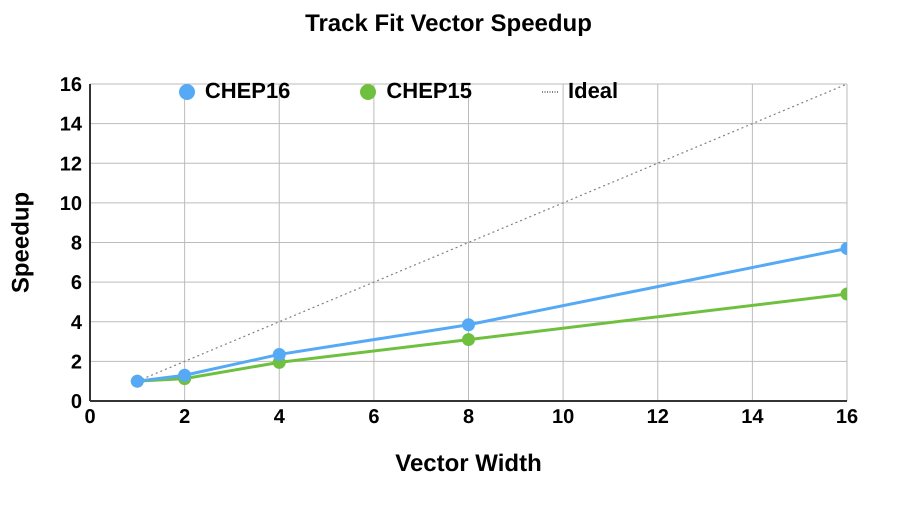  Describe the element at coordinates (280, 417) in the screenshot. I see `x-tick-label: 4` at that location.